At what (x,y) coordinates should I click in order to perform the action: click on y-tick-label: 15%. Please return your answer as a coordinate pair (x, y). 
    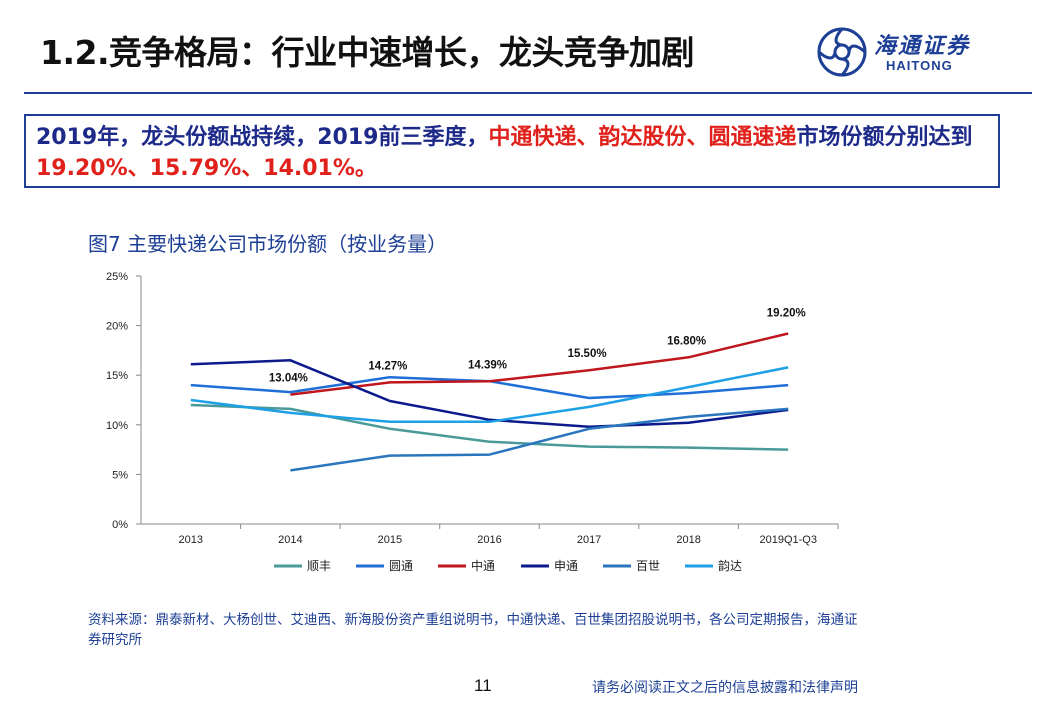
    Looking at the image, I should click on (117, 376).